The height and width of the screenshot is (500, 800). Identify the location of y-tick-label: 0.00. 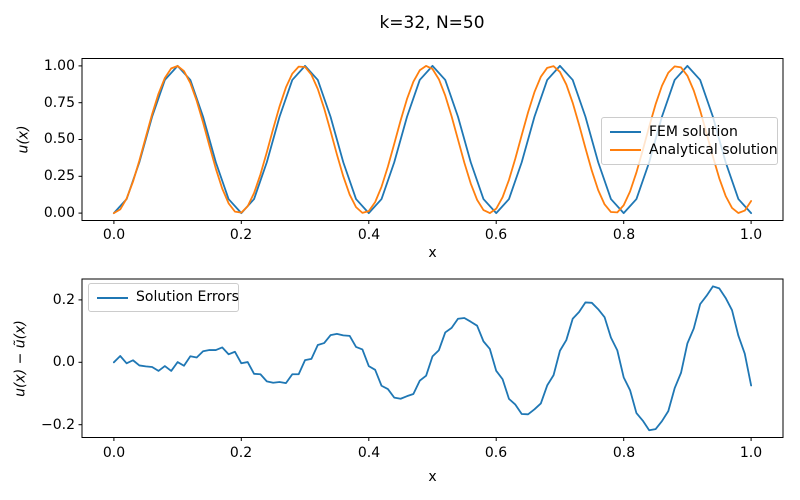
(59, 213).